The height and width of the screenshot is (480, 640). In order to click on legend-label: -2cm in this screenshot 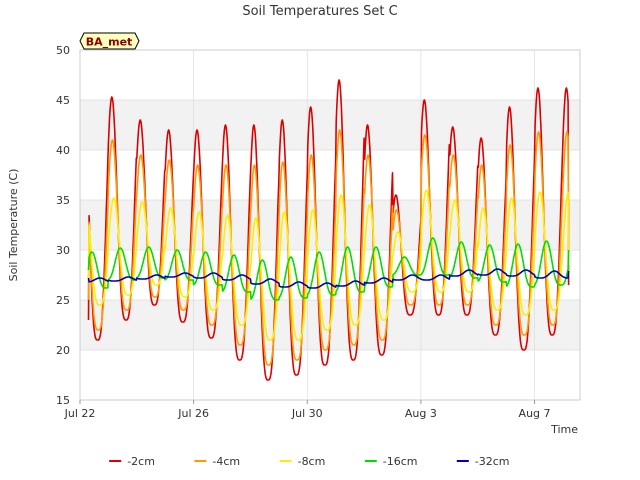, I will do `click(141, 461)`.